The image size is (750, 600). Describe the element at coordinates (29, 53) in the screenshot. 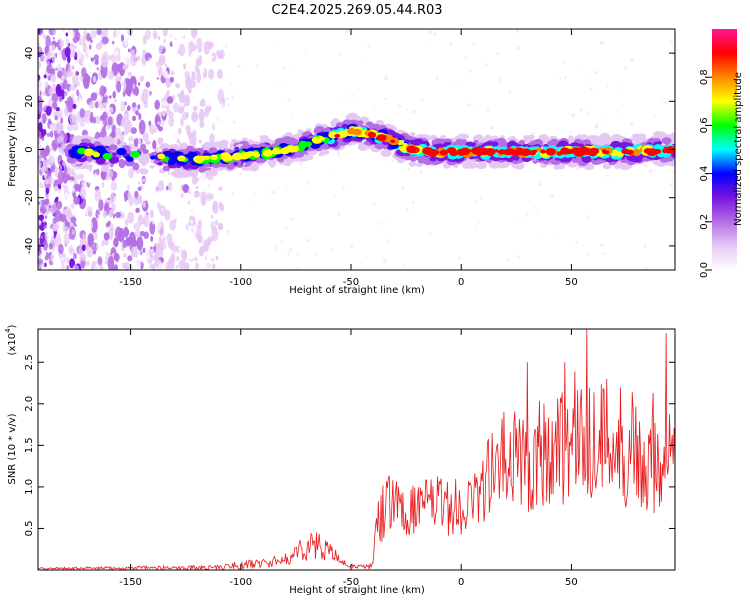

I see `spectrogram-y-tick-label: 40` at that location.